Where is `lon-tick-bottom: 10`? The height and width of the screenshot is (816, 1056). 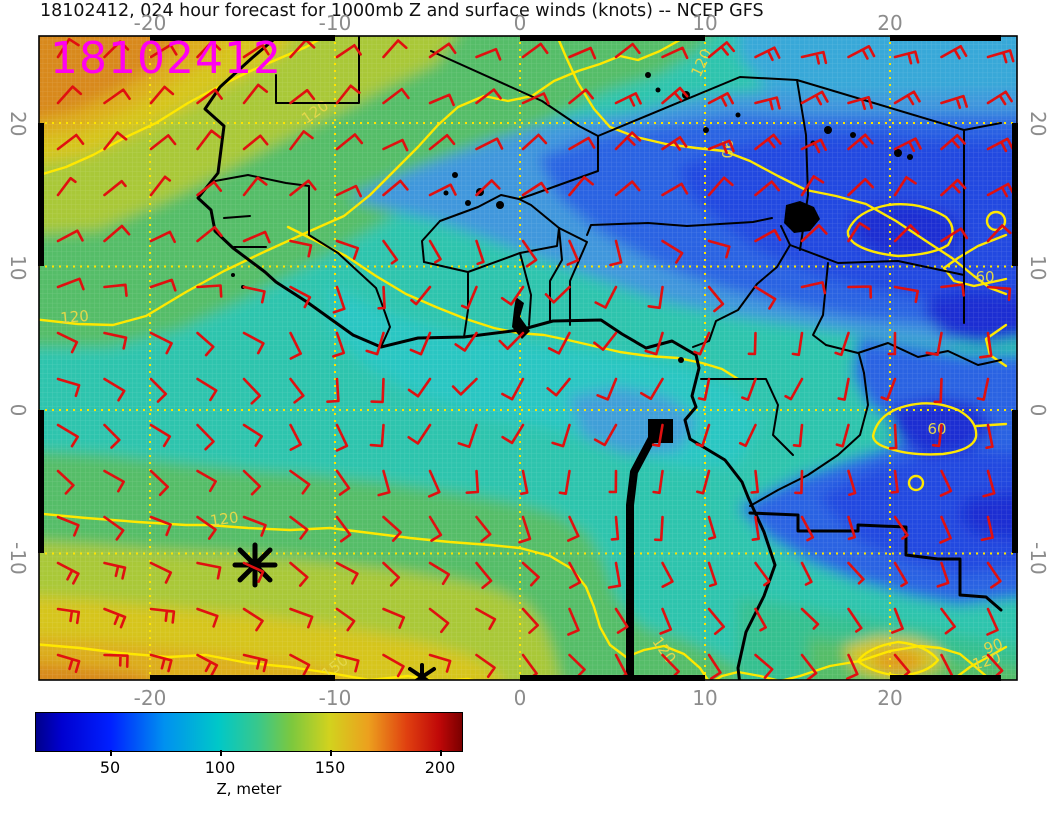
lon-tick-bottom: 10 is located at coordinates (705, 698).